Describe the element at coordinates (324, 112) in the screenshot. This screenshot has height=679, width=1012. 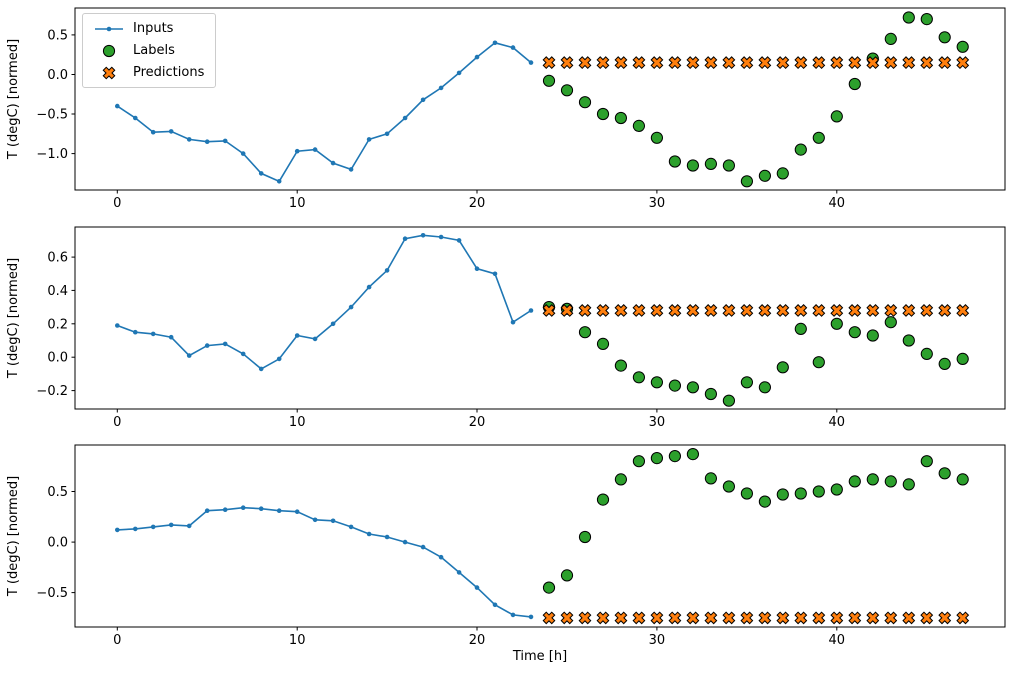
I see `inputs-line` at that location.